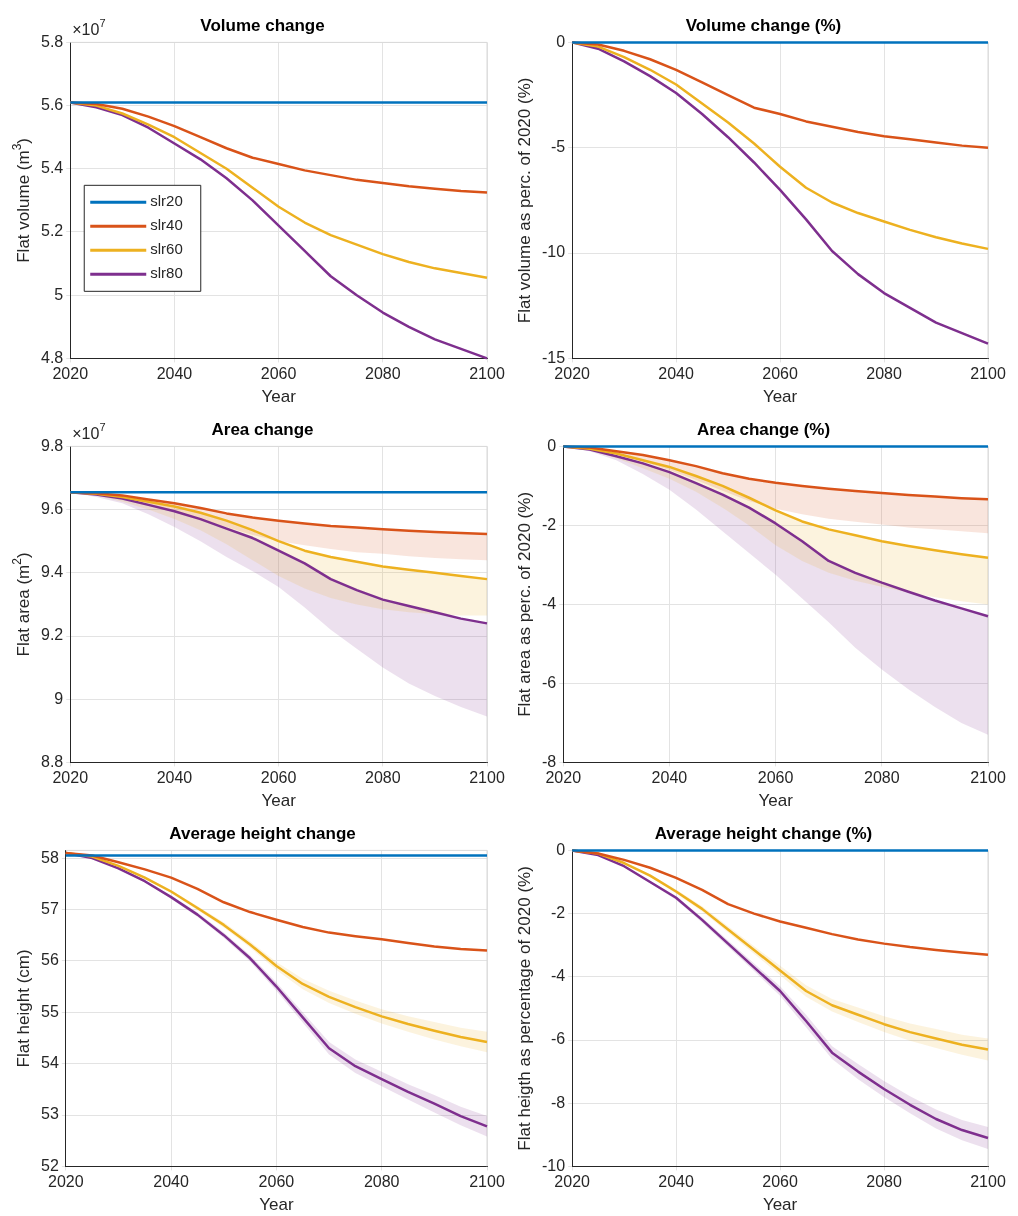  What do you see at coordinates (262, 25) in the screenshot?
I see `chart-title: Volume change` at bounding box center [262, 25].